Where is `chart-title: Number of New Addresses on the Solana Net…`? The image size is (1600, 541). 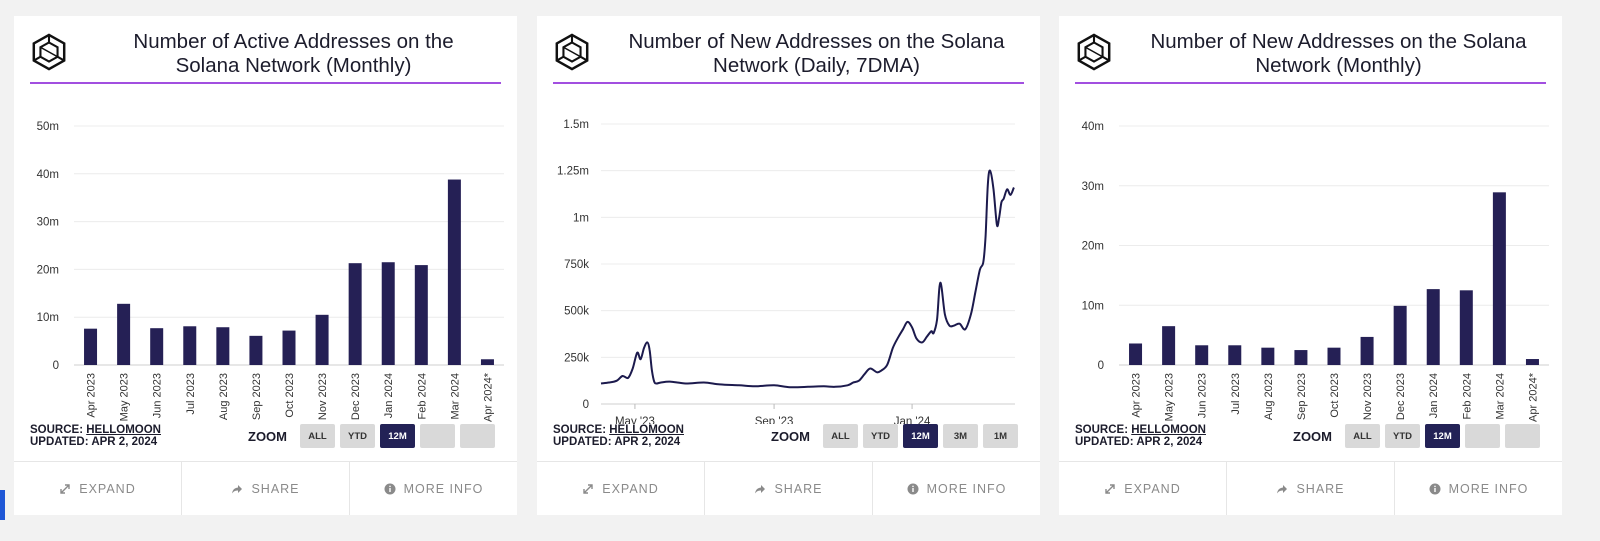 chart-title: Number of New Addresses on the Solana Net… is located at coordinates (816, 54).